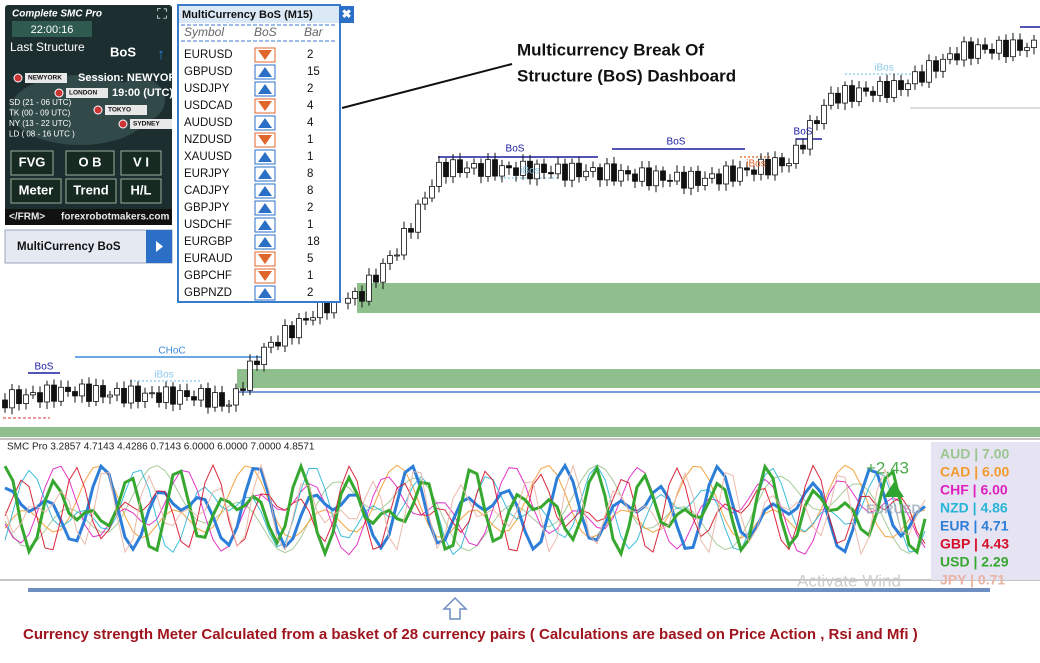 The image size is (1040, 663). I want to click on toggle-button, so click(88, 246).